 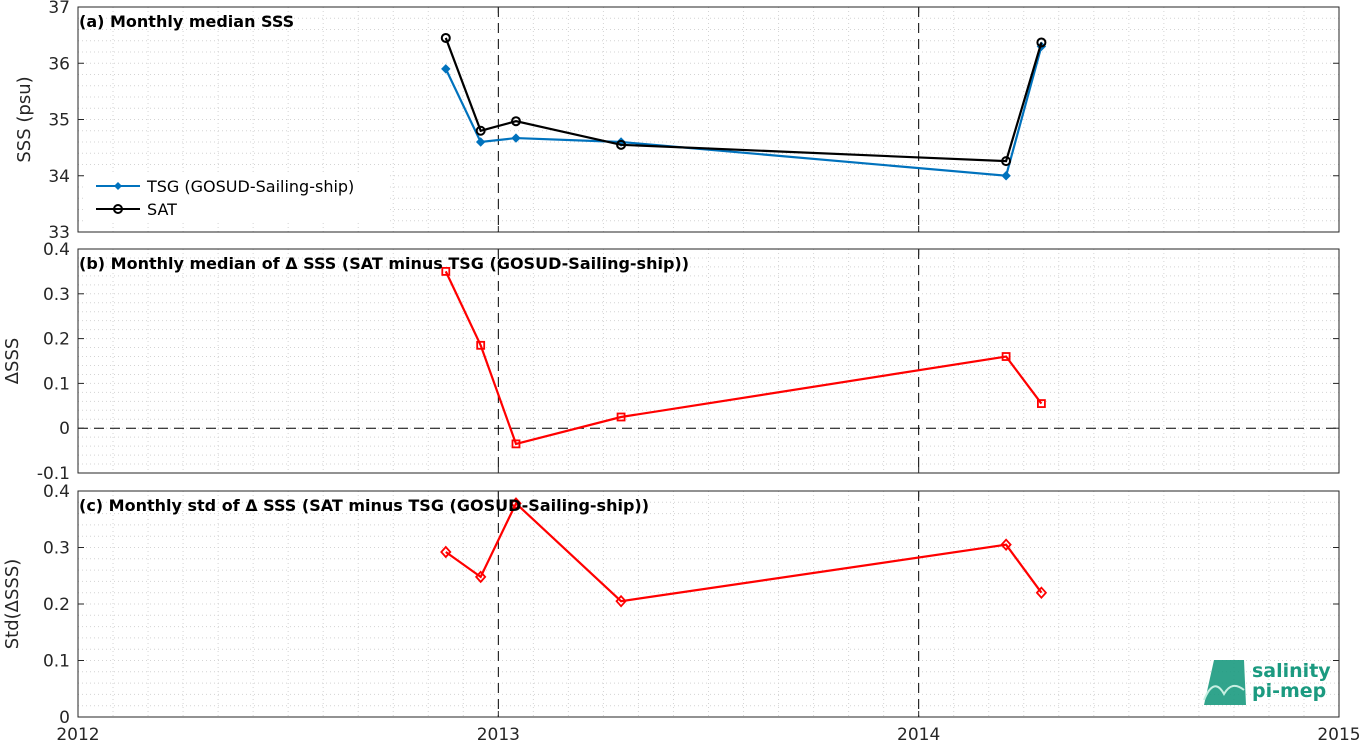 What do you see at coordinates (498, 735) in the screenshot?
I see `x-tick-label: 2013` at bounding box center [498, 735].